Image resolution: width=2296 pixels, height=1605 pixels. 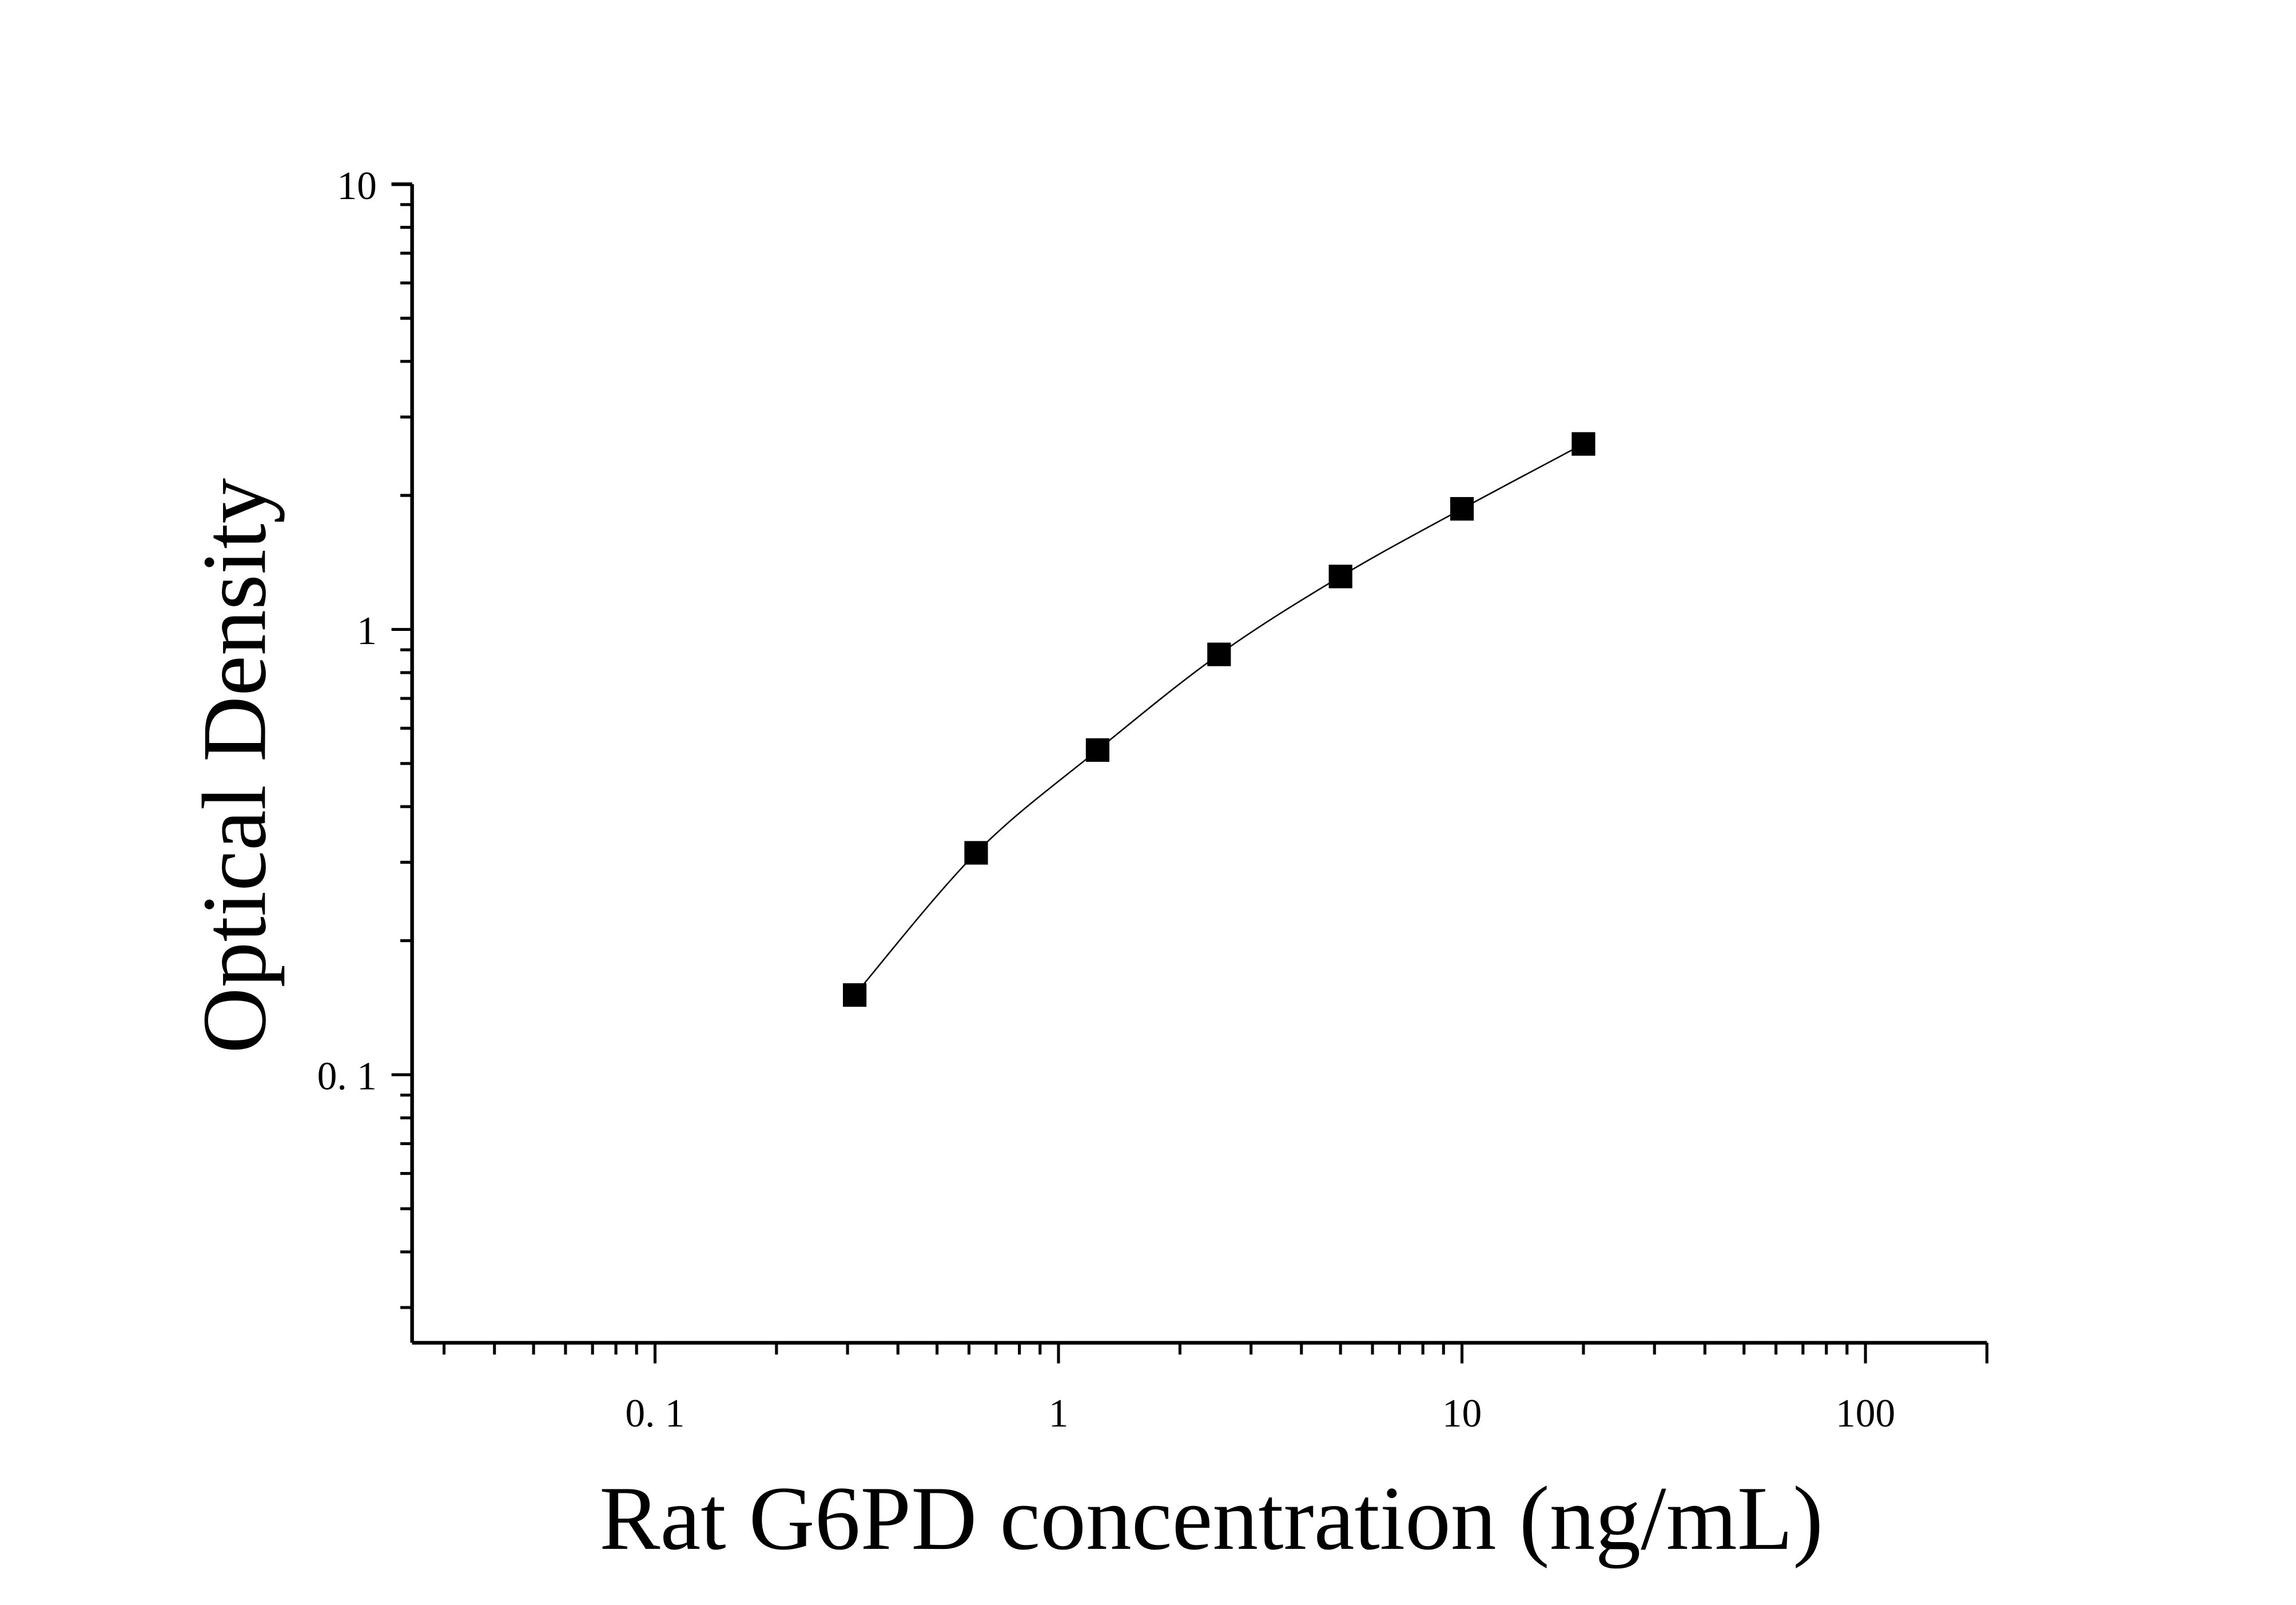 What do you see at coordinates (1462, 1414) in the screenshot?
I see `x-tick-label: 10` at bounding box center [1462, 1414].